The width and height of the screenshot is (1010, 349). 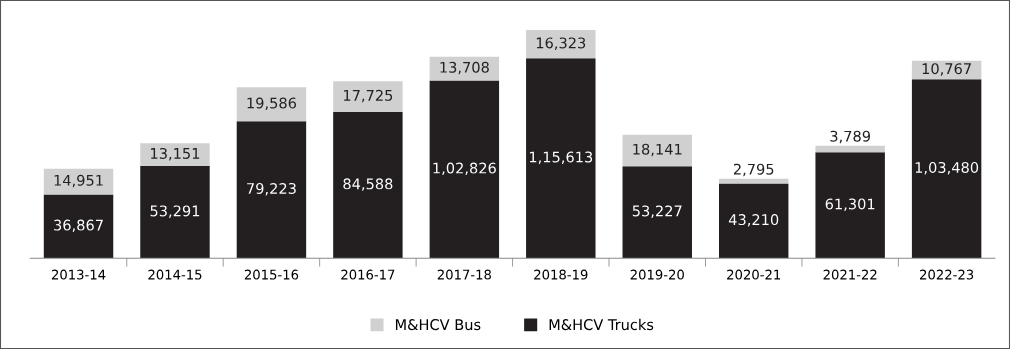 What do you see at coordinates (754, 274) in the screenshot?
I see `x-tick-label: 2020-21` at bounding box center [754, 274].